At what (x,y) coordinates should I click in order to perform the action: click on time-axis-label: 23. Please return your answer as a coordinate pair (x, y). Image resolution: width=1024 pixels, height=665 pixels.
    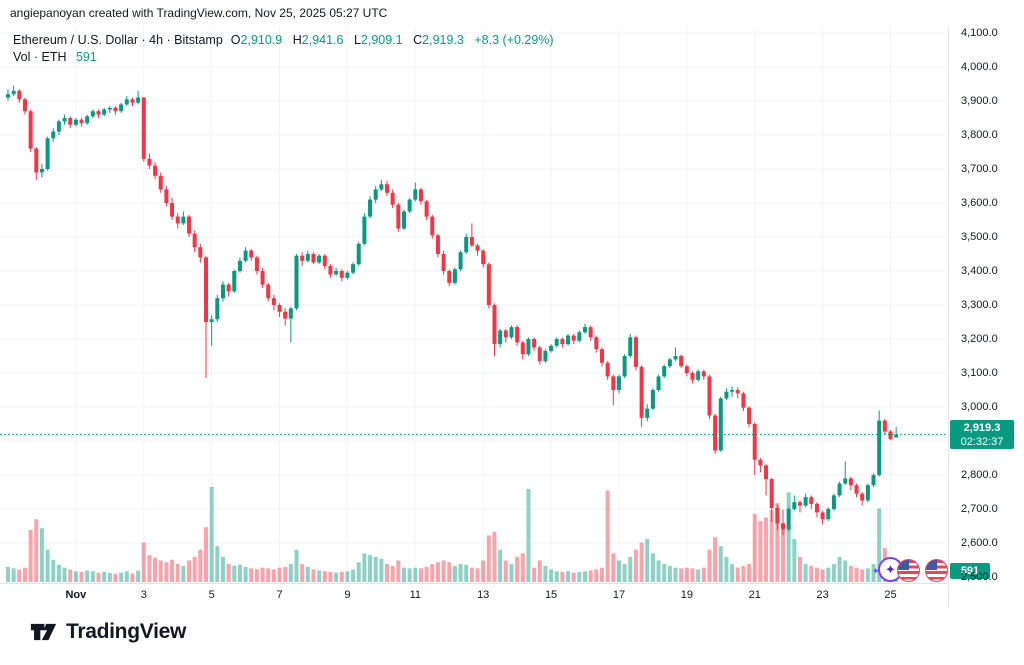
    Looking at the image, I should click on (822, 595).